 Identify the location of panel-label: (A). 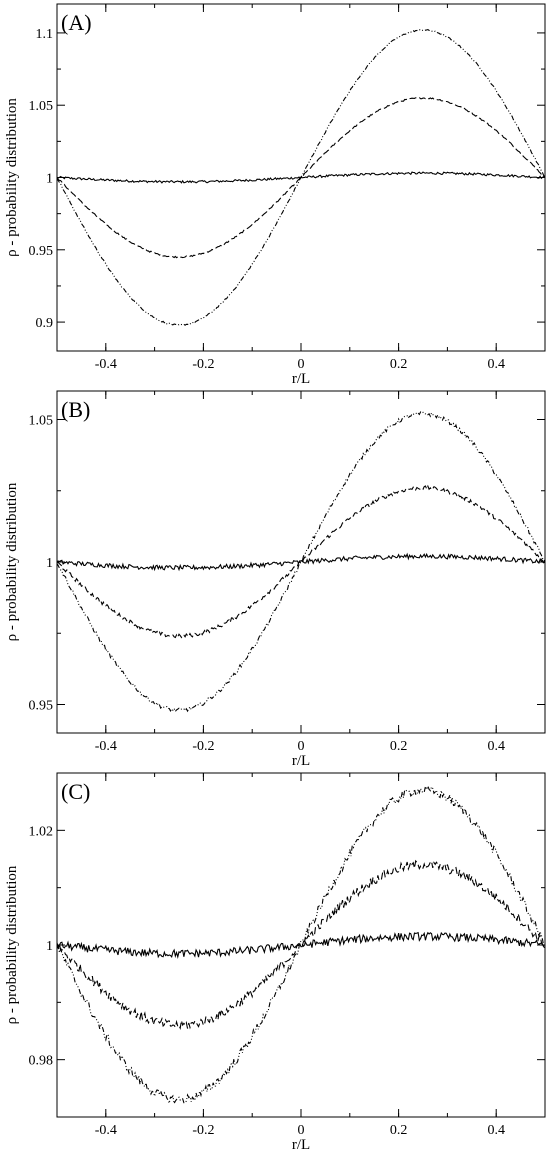
(76, 22).